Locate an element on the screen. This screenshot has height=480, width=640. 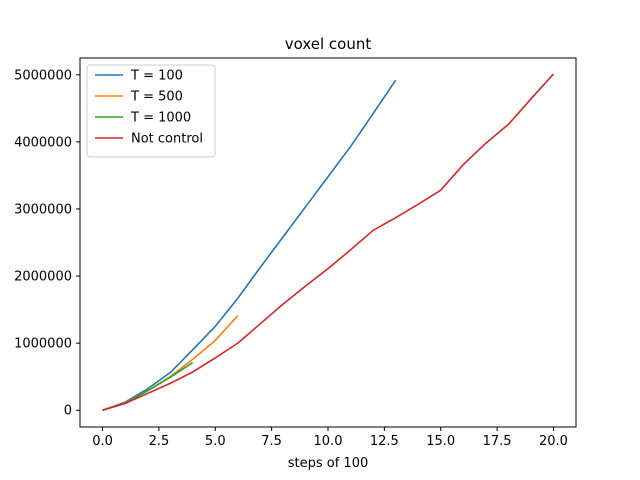
legend-label: T = 100 is located at coordinates (156, 76).